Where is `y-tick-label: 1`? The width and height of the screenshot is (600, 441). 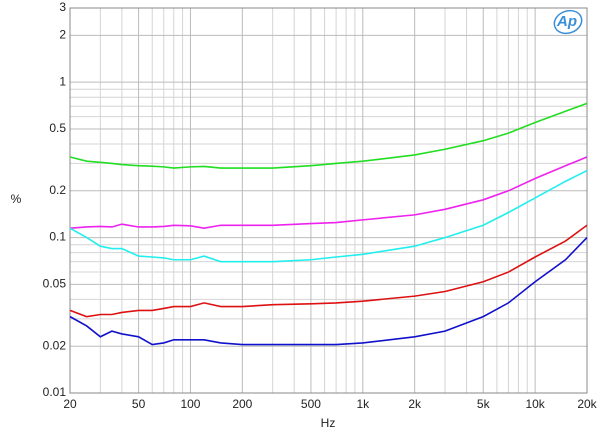
y-tick-label: 1 is located at coordinates (62, 81).